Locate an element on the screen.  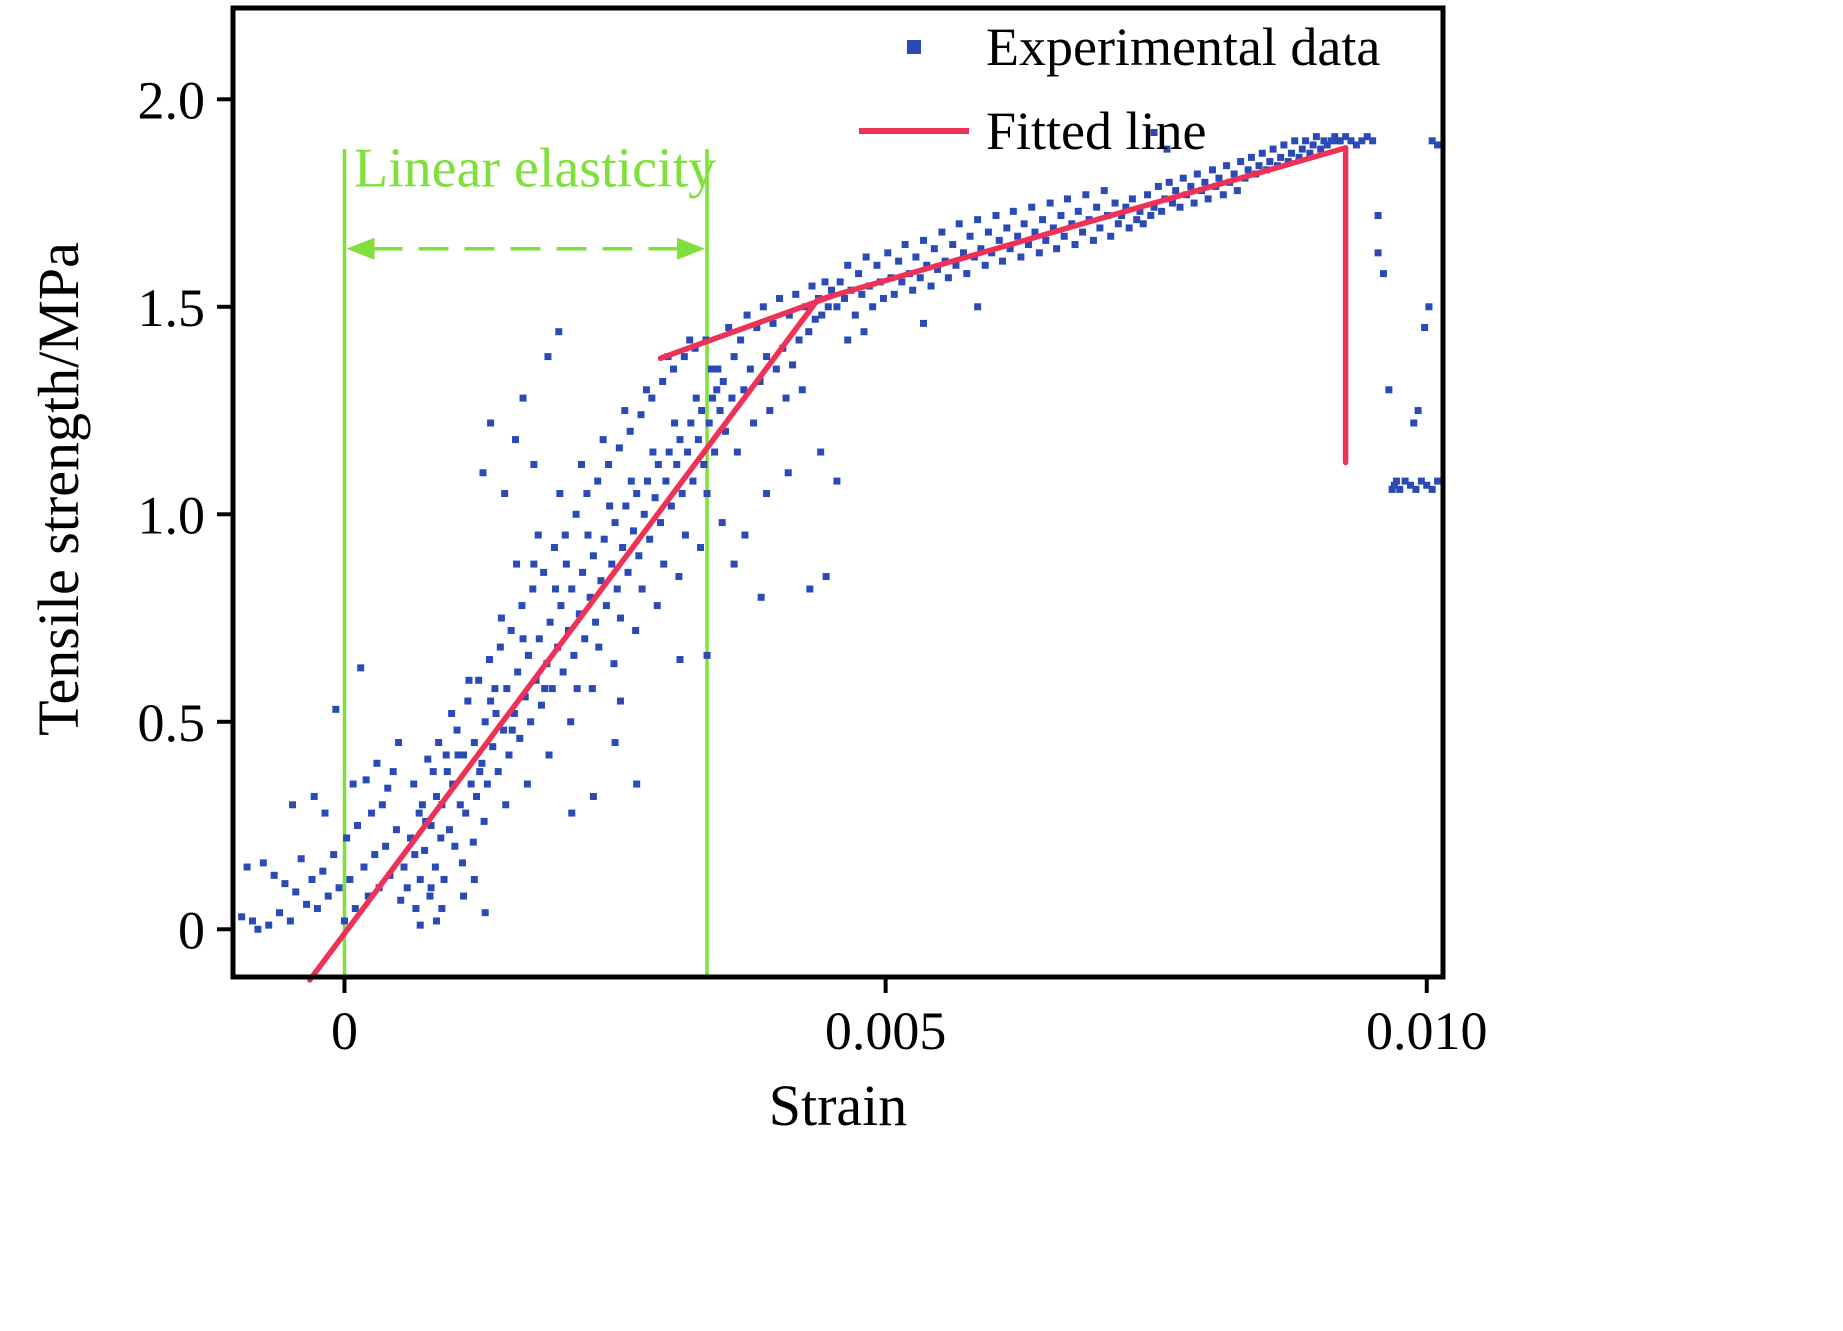
y-axis-title: Tensile strength/MPa is located at coordinates (58, 489).